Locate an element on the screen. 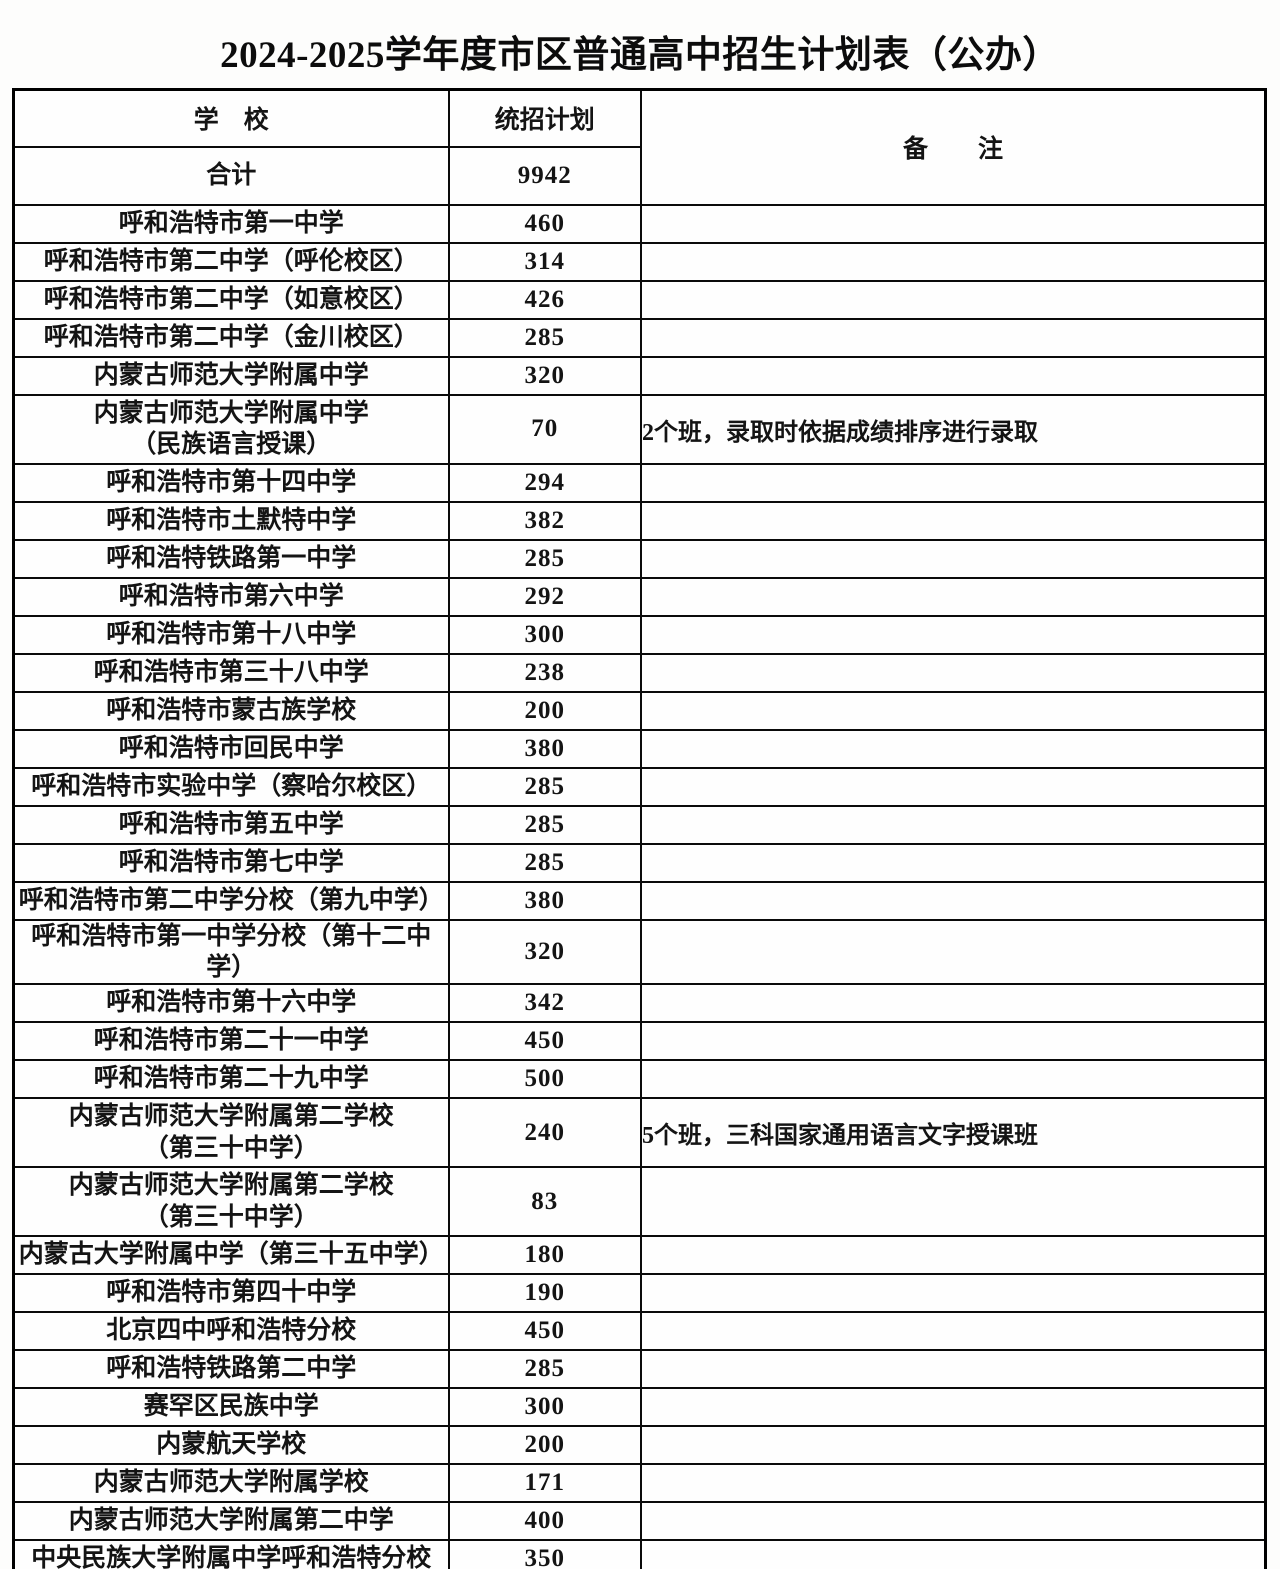  school-name: 呼和浩特市第二中学分校（第九中学） is located at coordinates (231, 900).